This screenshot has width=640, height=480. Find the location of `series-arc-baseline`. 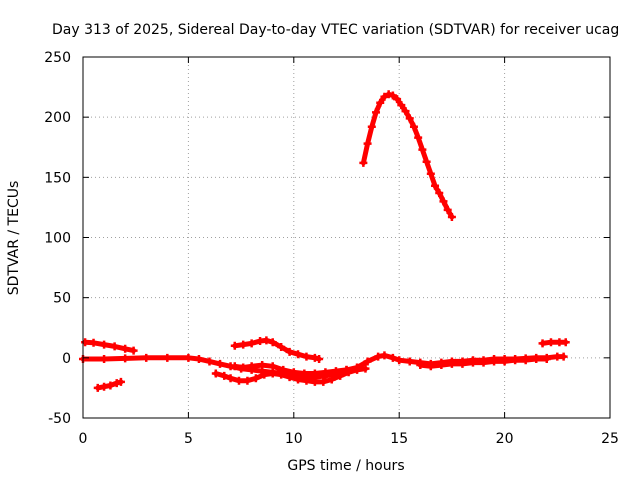

series-arc-baseline is located at coordinates (323, 366).